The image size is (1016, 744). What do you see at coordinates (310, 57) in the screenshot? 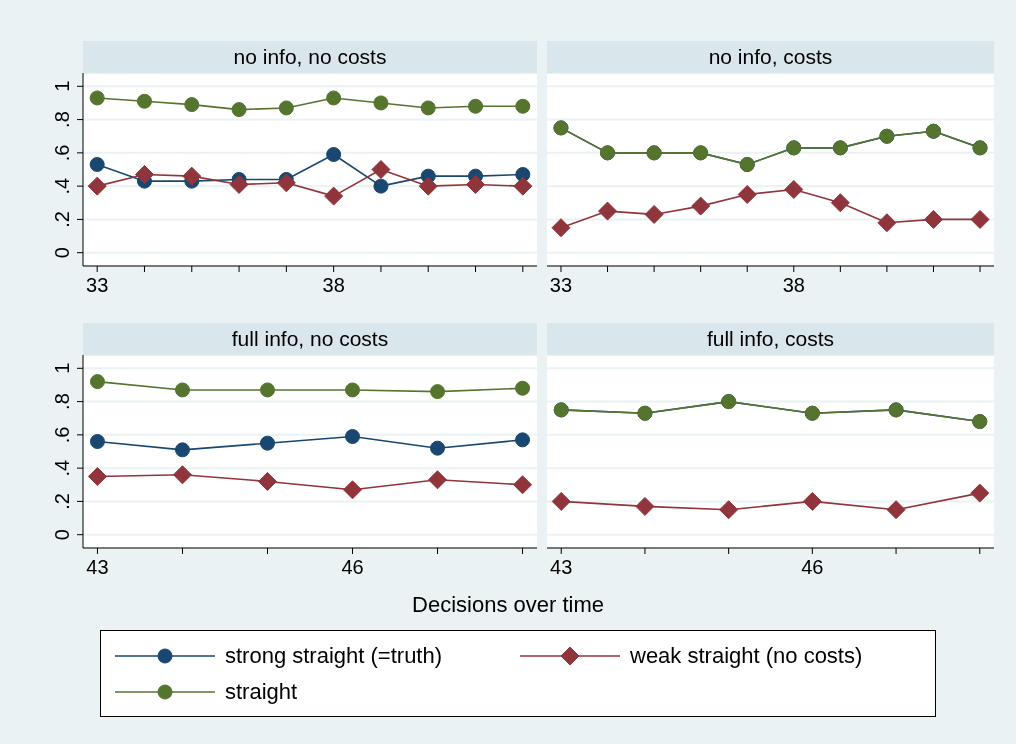
I see `chart-title: no info, no costs` at bounding box center [310, 57].